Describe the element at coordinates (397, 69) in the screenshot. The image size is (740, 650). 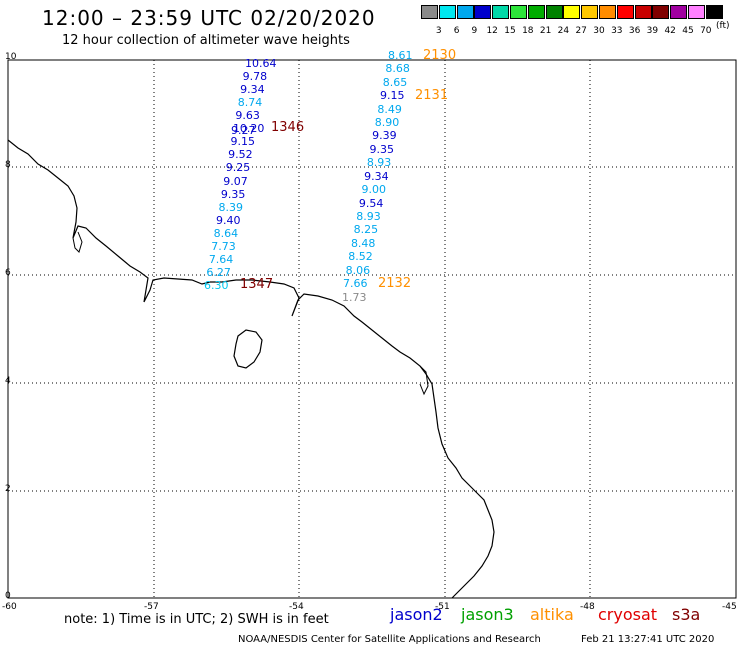
I see `wave-height-value: 8.68` at that location.